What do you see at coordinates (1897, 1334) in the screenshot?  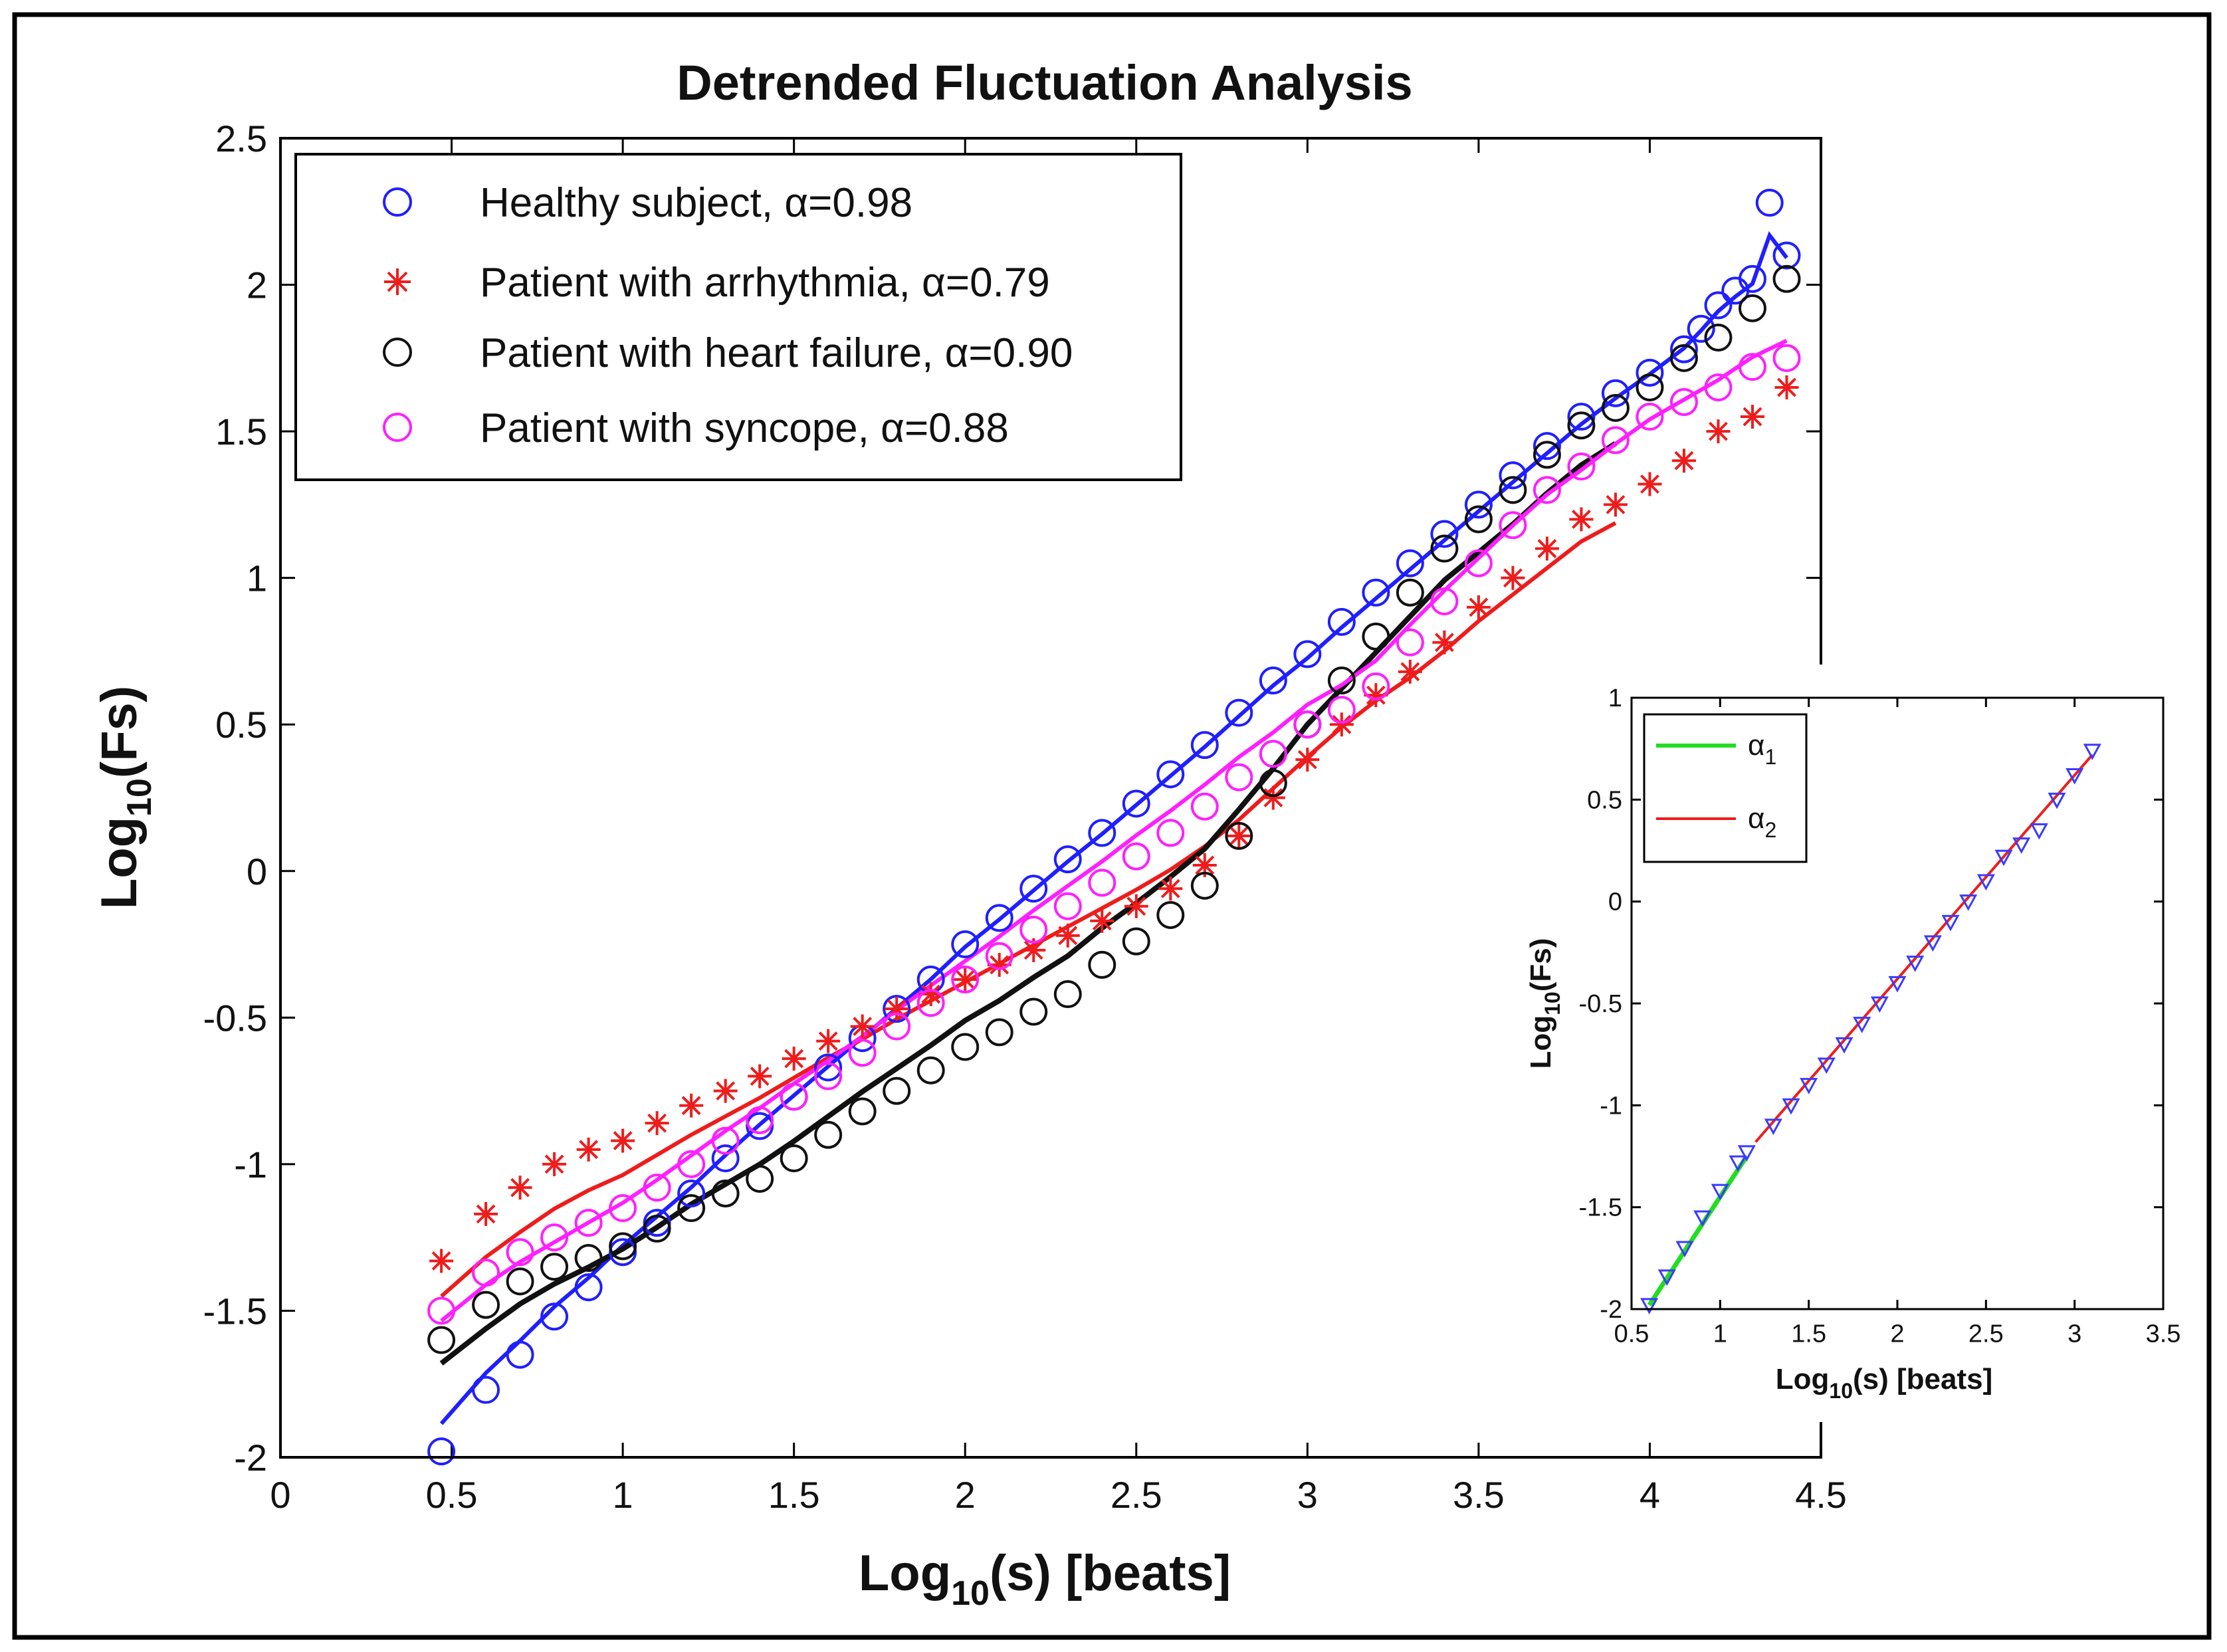 I see `inset-x-tick-label: 2` at bounding box center [1897, 1334].